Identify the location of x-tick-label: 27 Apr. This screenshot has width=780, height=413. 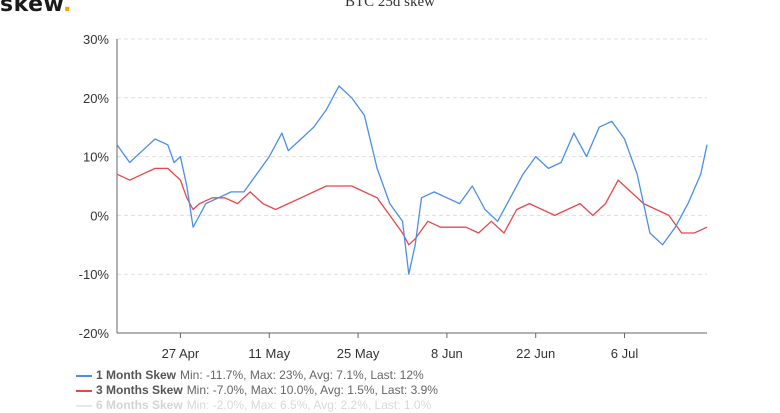
(181, 353).